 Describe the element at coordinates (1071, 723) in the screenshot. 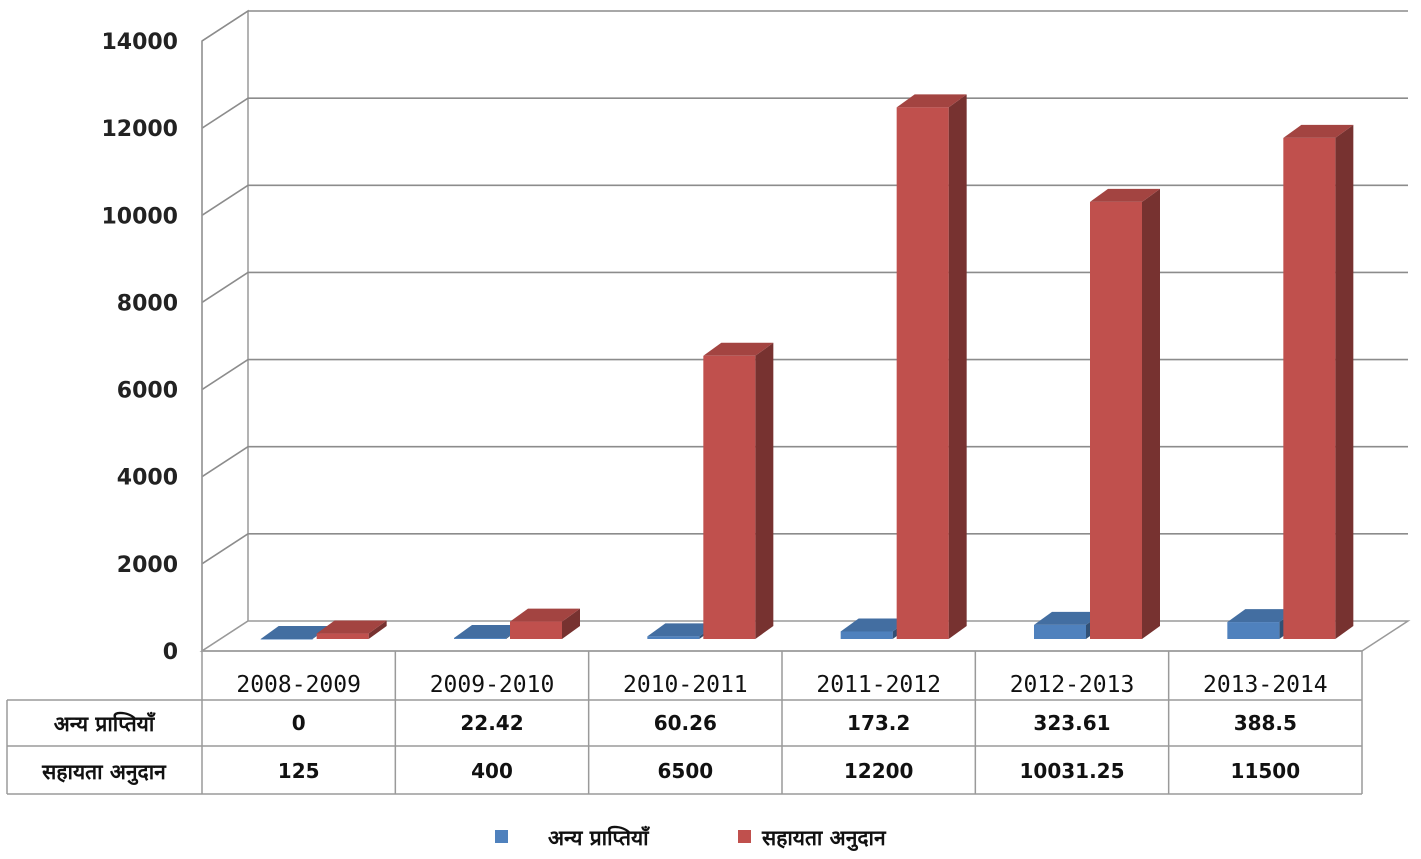

I see `table-cell-value: 323.61` at that location.